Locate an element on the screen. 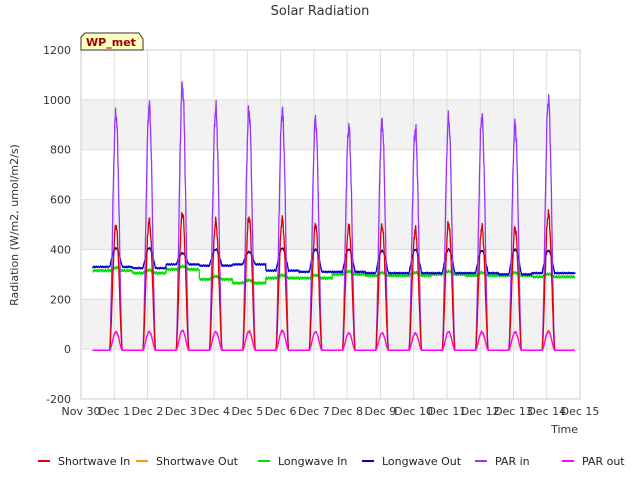  legend-label: Longwave In is located at coordinates (312, 461).